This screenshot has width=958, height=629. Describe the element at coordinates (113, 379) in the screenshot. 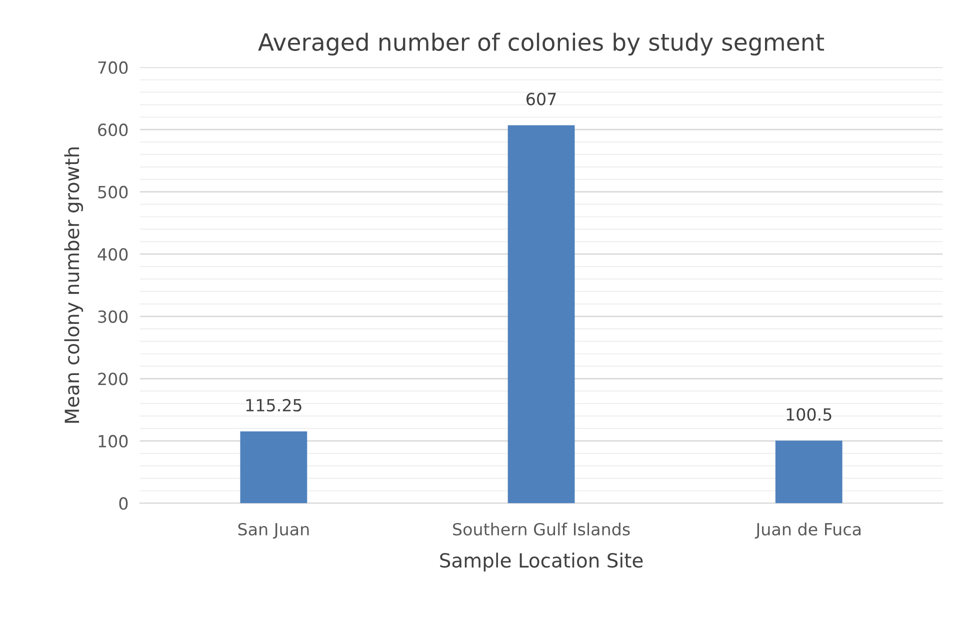

I see `y-tick-label: 200` at that location.